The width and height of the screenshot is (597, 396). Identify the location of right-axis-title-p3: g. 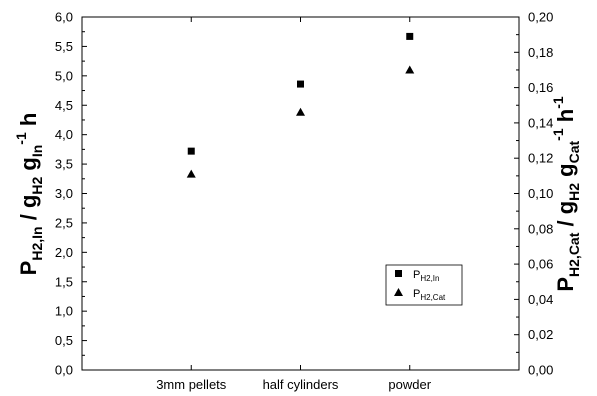
(565, 173).